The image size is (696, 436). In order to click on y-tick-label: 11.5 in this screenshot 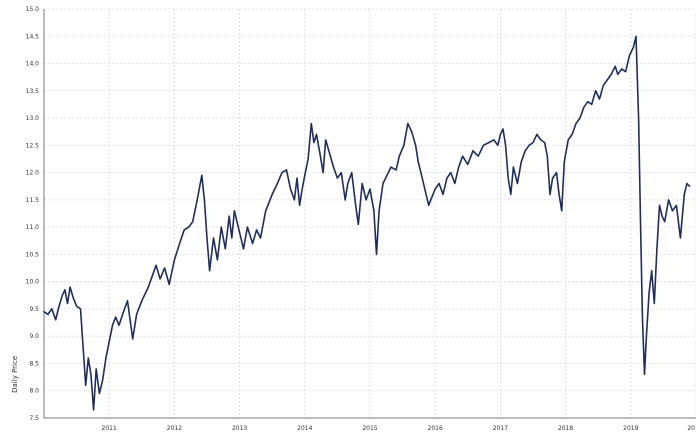, I will do `click(33, 200)`.